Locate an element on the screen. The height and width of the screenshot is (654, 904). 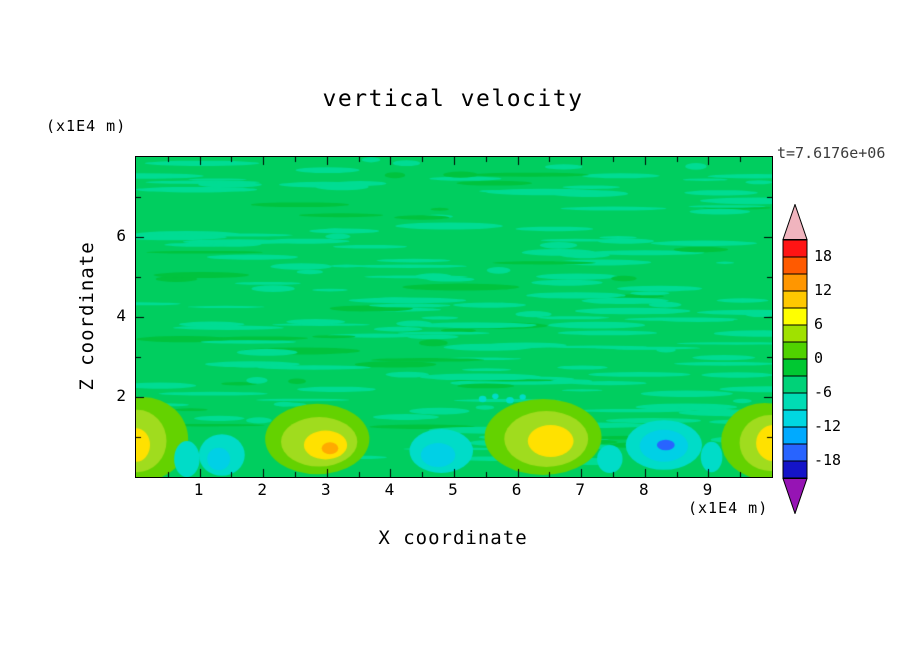
x-tick-label: 1 is located at coordinates (198, 489).